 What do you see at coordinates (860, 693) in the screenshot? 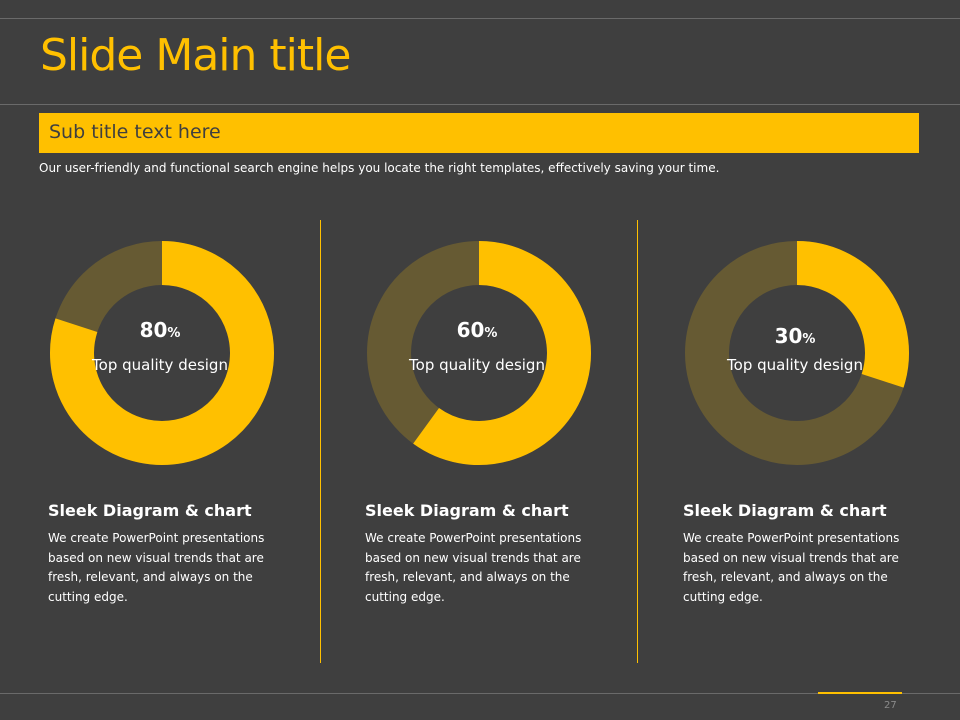
I see `footer-accent` at bounding box center [860, 693].